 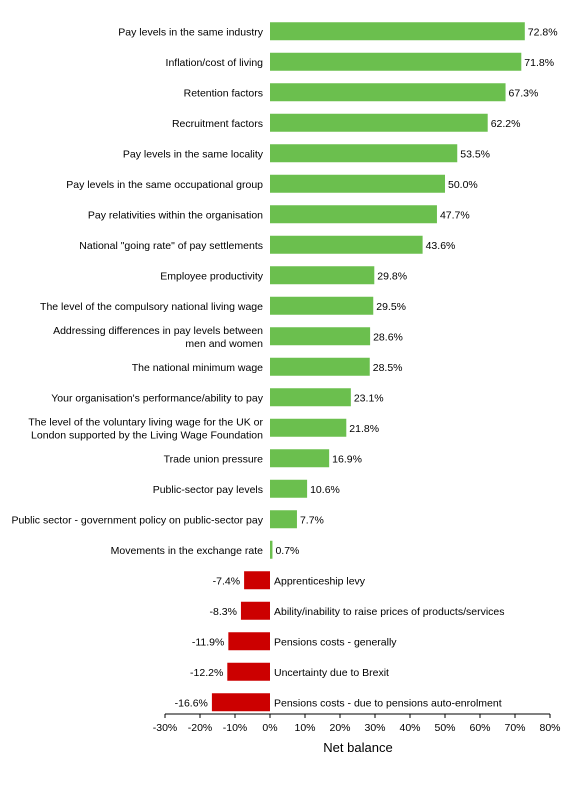 What do you see at coordinates (369, 398) in the screenshot?
I see `data-label: 23.1%` at bounding box center [369, 398].